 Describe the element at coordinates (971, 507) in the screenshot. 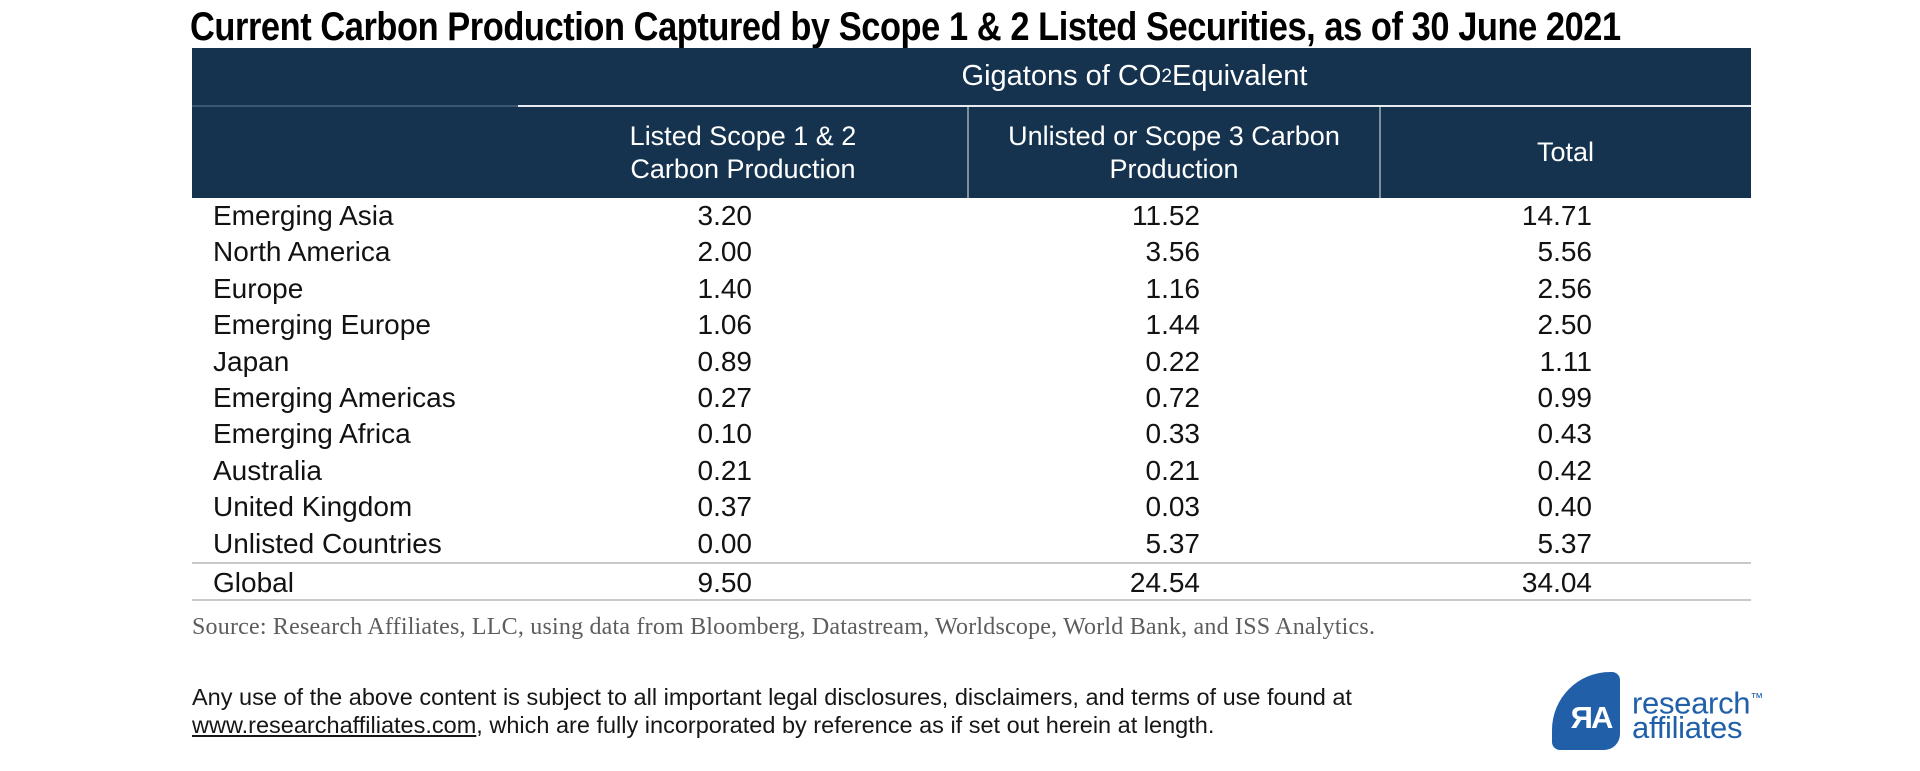

I see `table-row: United Kingdom 0.37 0.03 0.40` at that location.